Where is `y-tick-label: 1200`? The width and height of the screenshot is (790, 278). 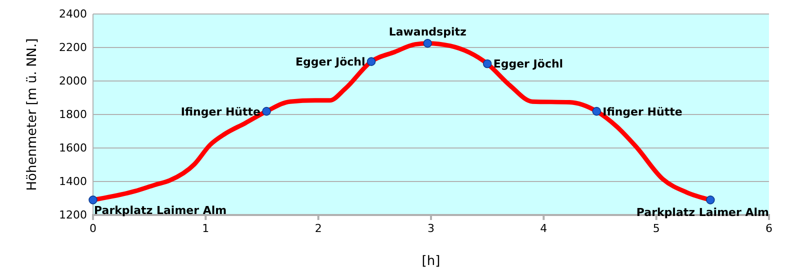
y-tick-label: 1200 is located at coordinates (73, 215).